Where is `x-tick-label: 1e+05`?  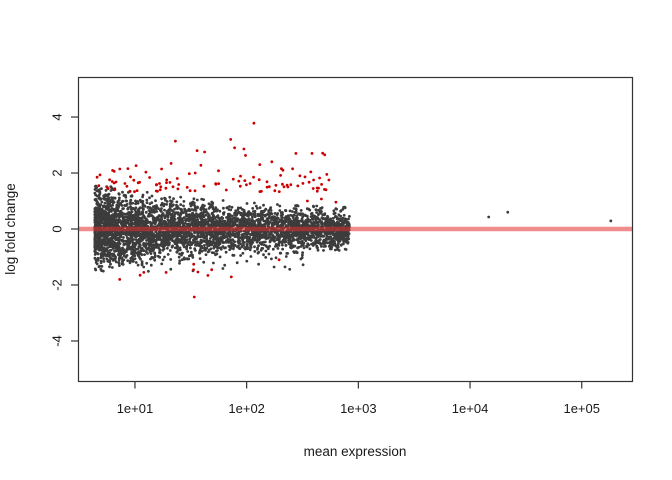 x-tick-label: 1e+05 is located at coordinates (581, 408).